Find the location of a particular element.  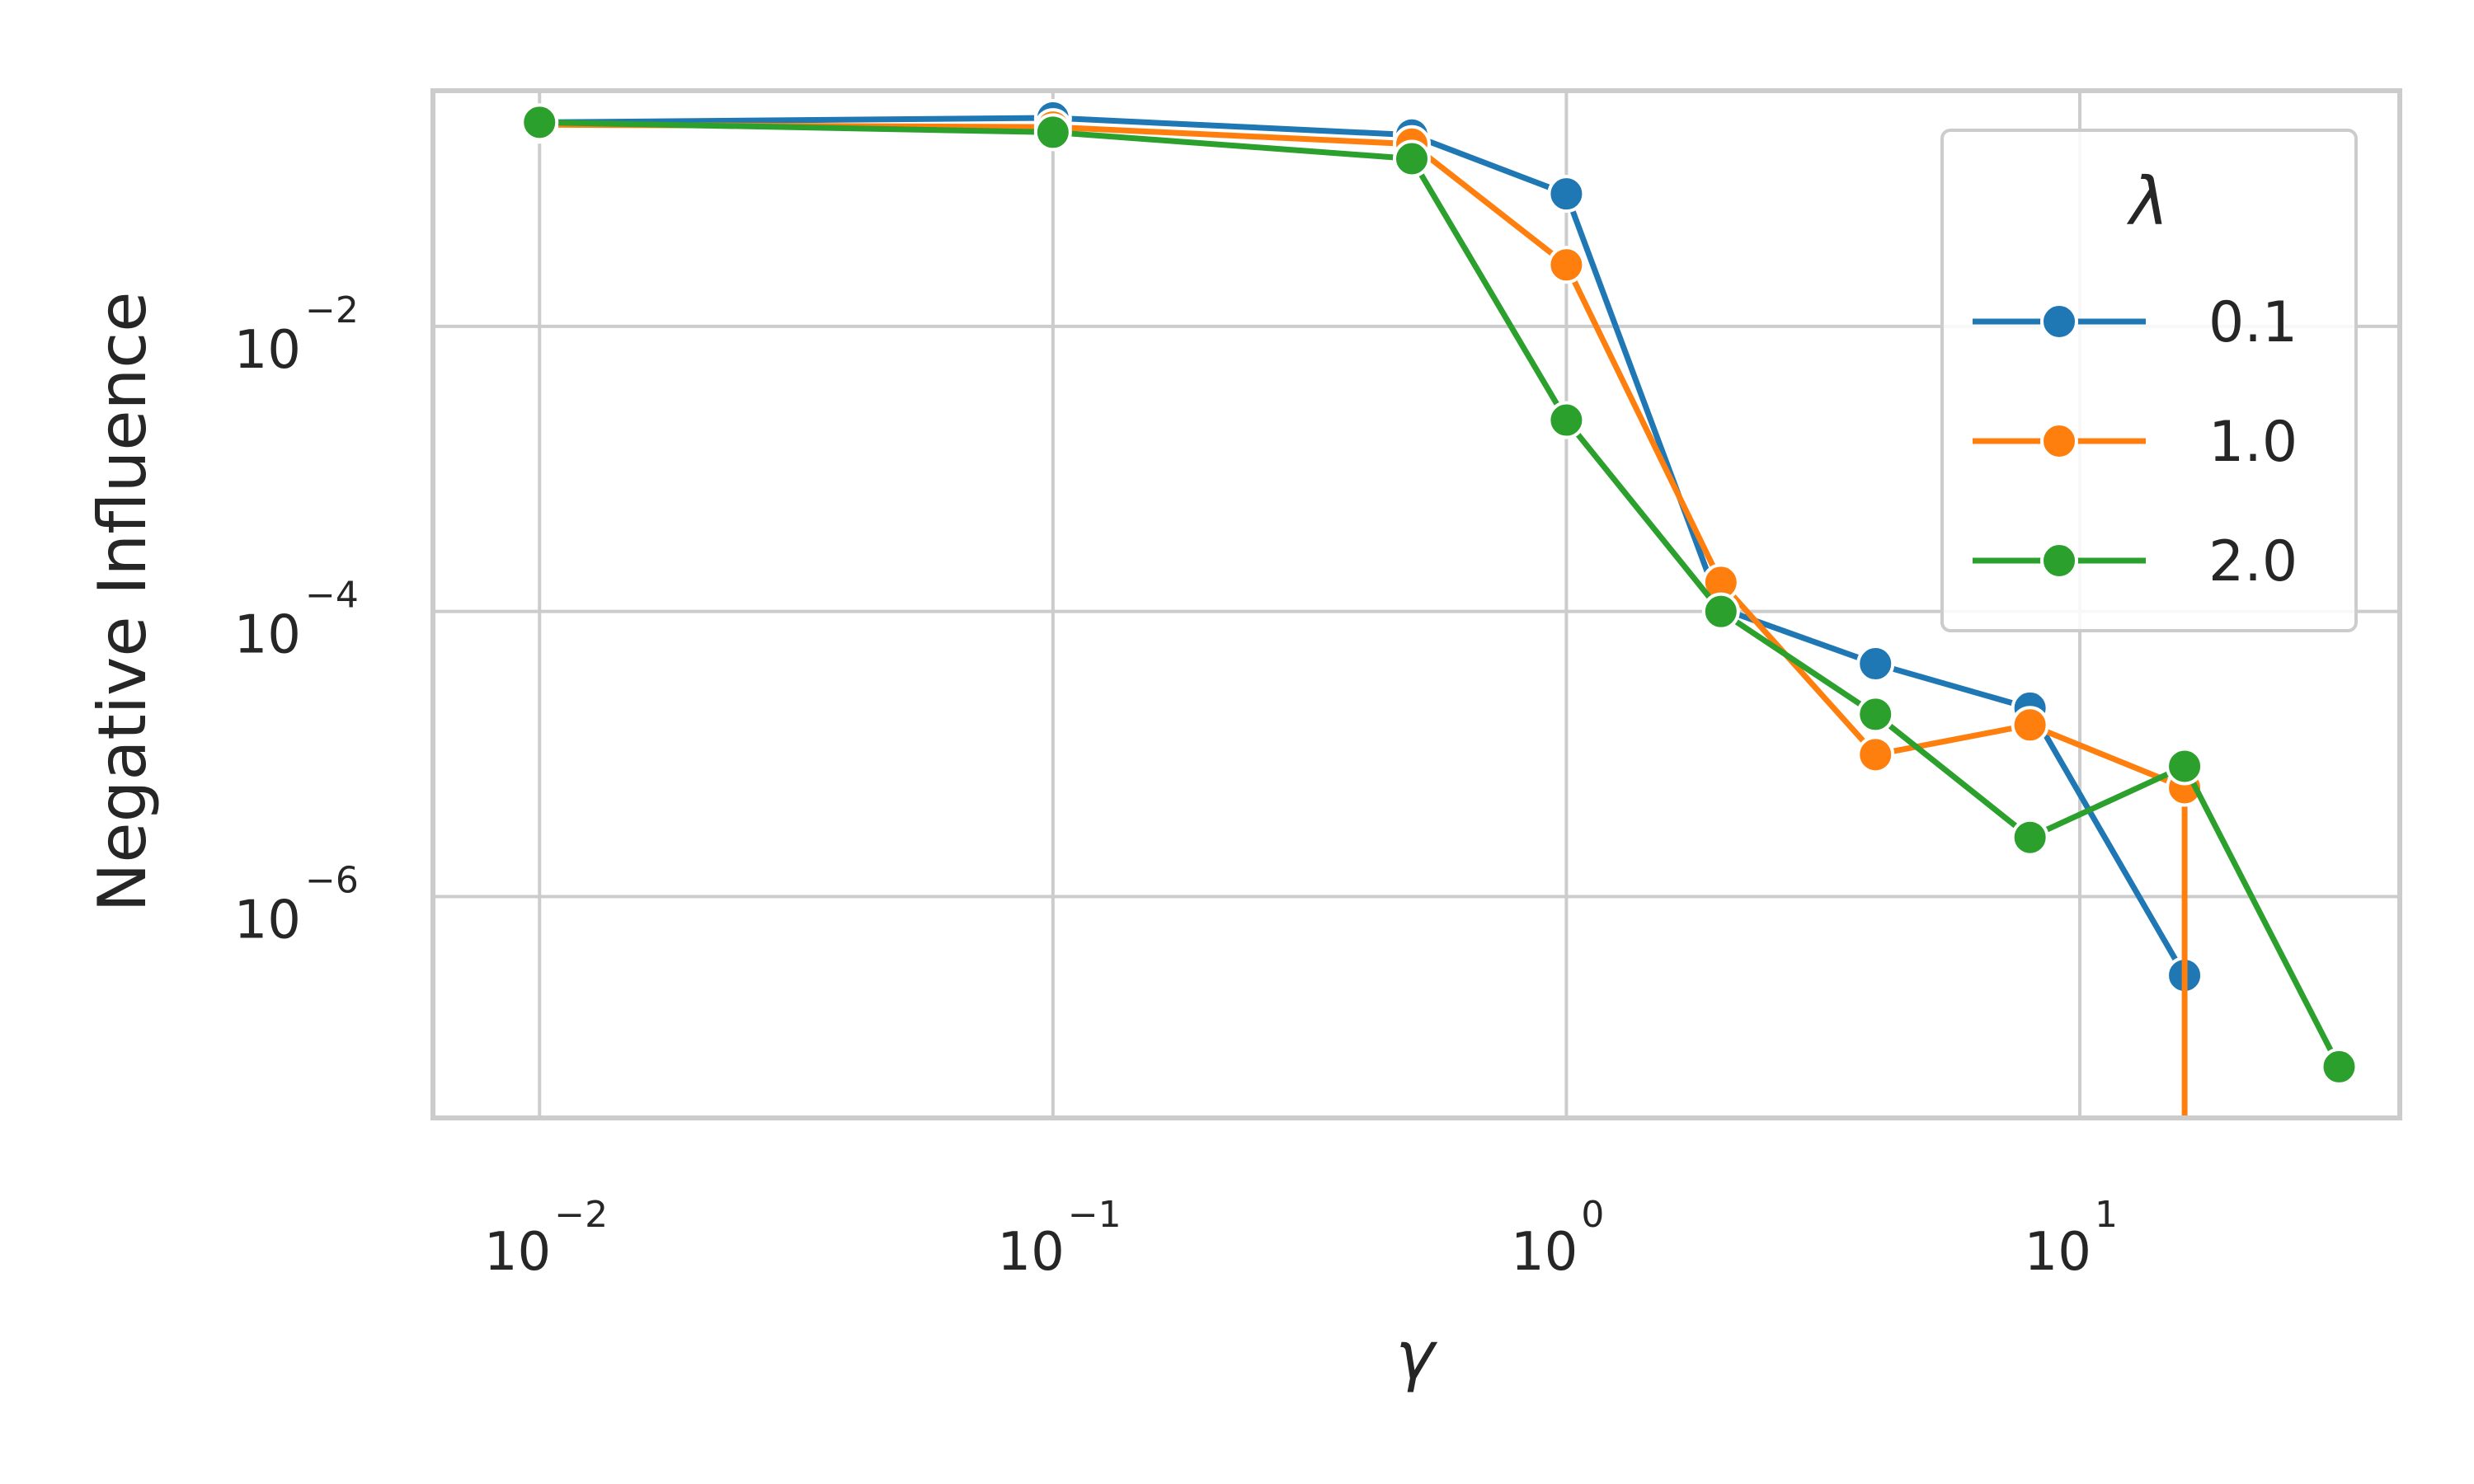

x-axis-label: γ is located at coordinates (1416, 1355).